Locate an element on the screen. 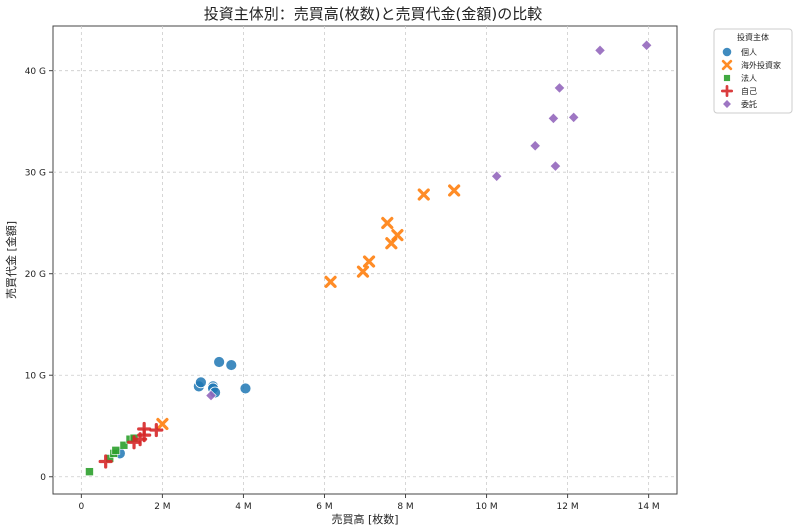 The image size is (800, 531). x-tick-label: 12 M is located at coordinates (568, 507).